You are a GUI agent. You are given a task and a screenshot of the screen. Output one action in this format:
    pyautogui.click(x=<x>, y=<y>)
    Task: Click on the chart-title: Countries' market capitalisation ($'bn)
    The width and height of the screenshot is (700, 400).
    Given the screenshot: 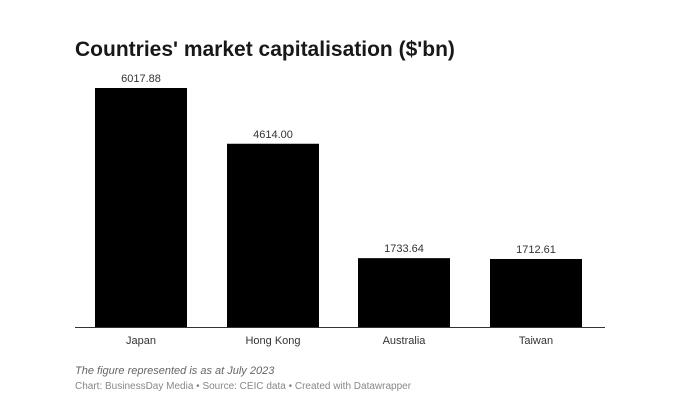 What is the action you would take?
    pyautogui.click(x=265, y=49)
    